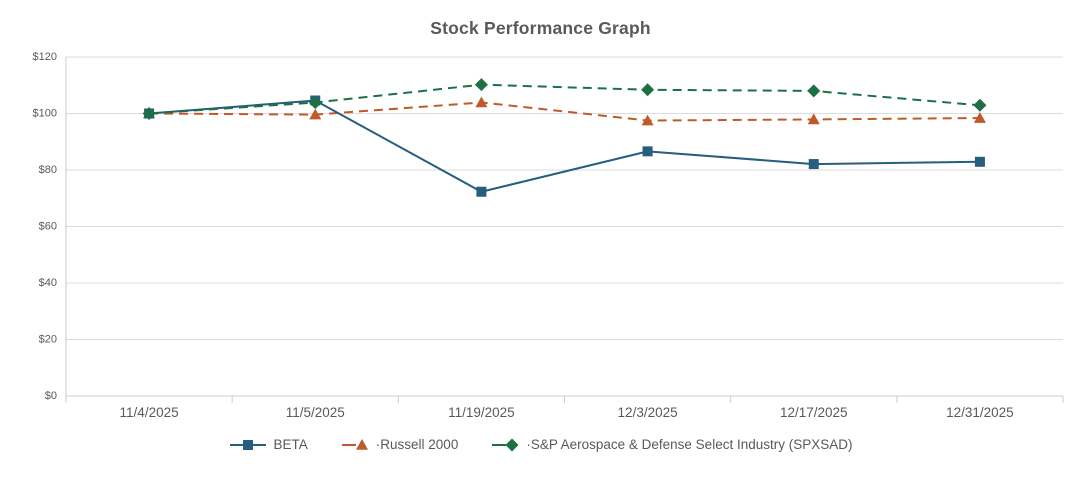 The height and width of the screenshot is (486, 1081). I want to click on y-axis-label: $60, so click(48, 227).